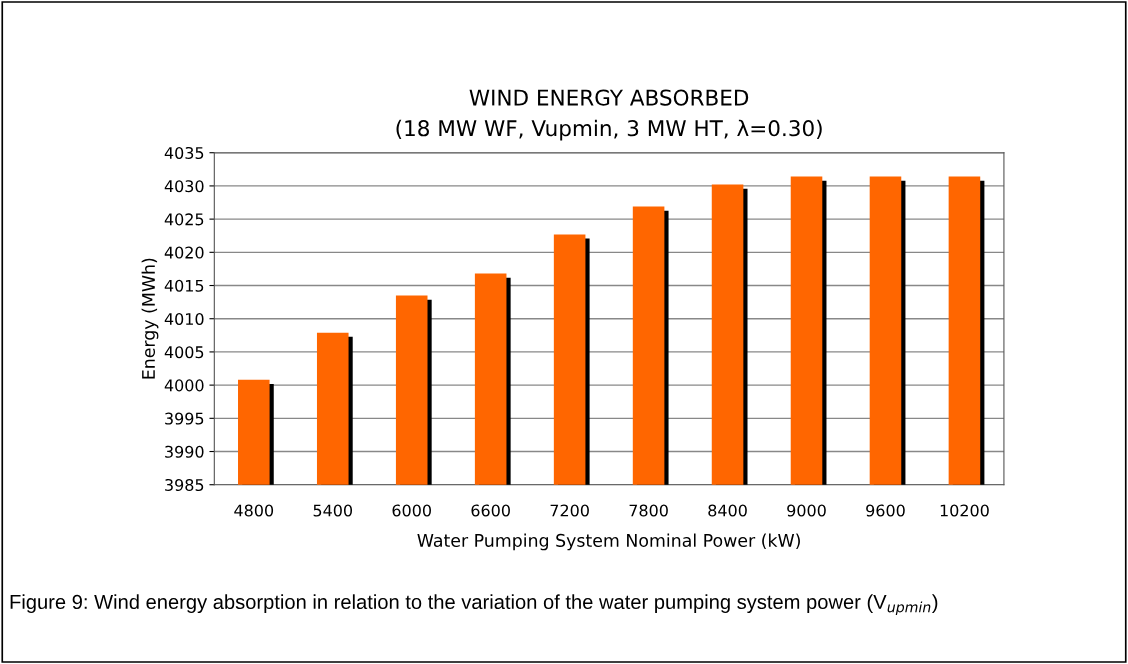 This screenshot has height=664, width=1128. Describe the element at coordinates (184, 186) in the screenshot. I see `y-tick-label: 4030` at that location.